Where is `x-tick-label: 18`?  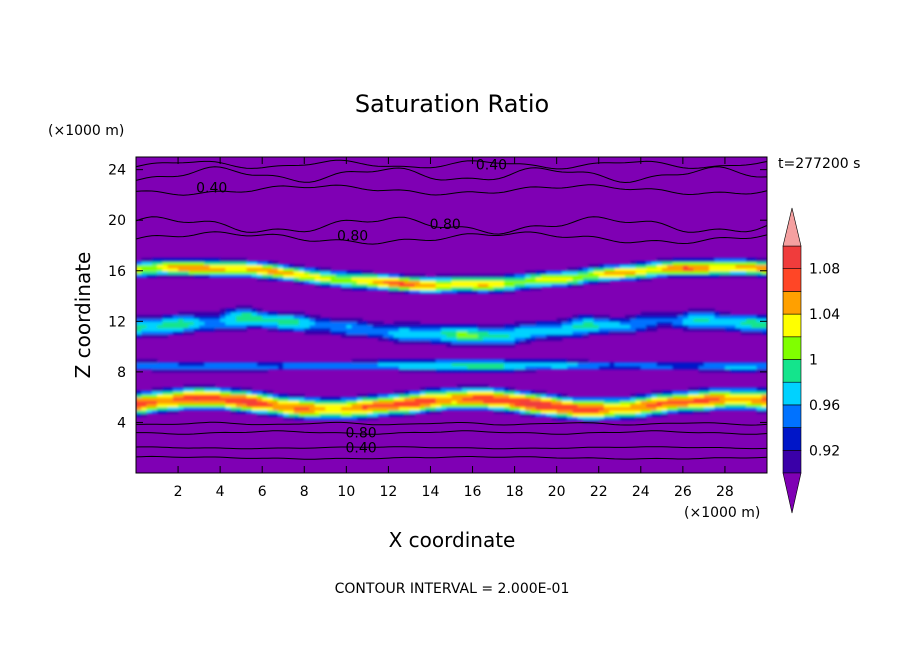 x-tick-label: 18 is located at coordinates (515, 492).